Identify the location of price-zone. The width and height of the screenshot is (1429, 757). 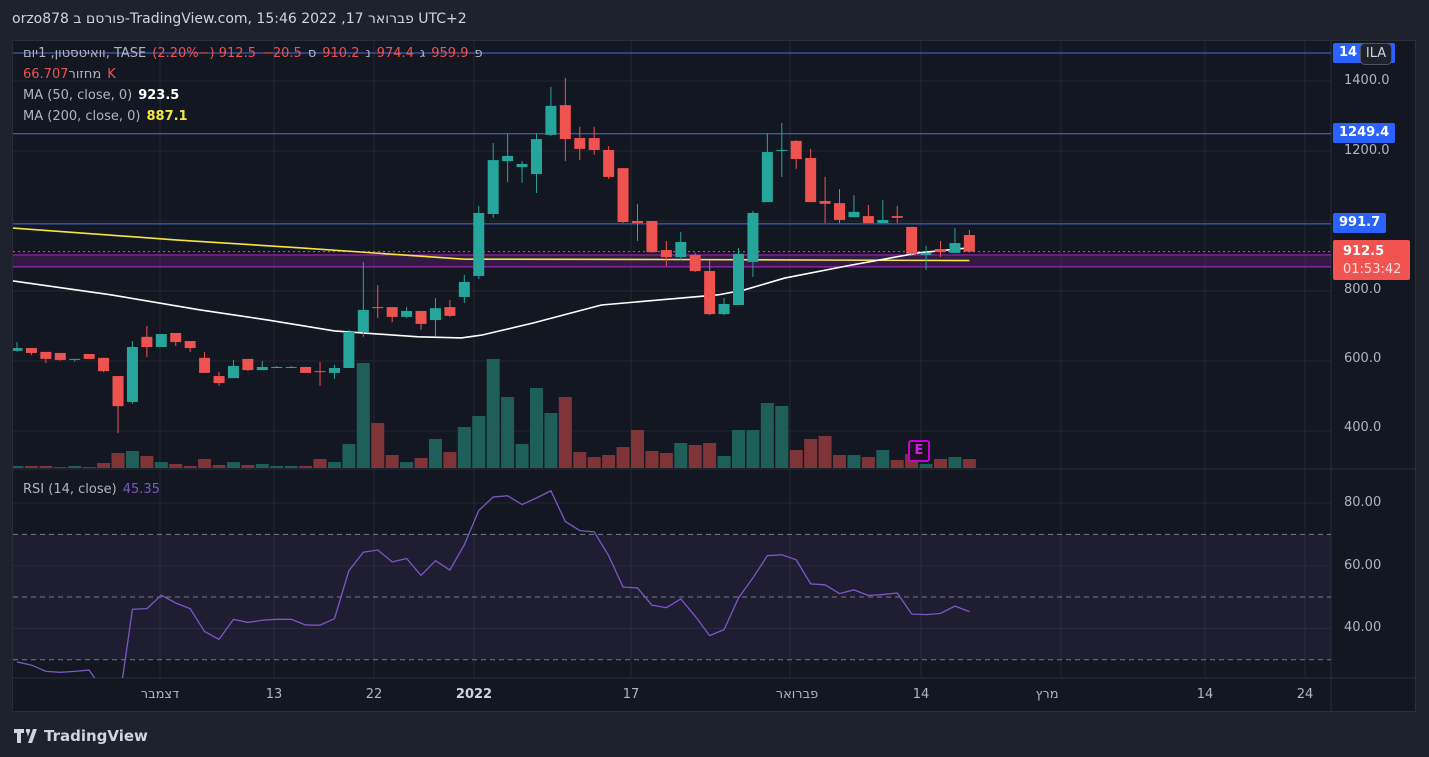
(672, 260).